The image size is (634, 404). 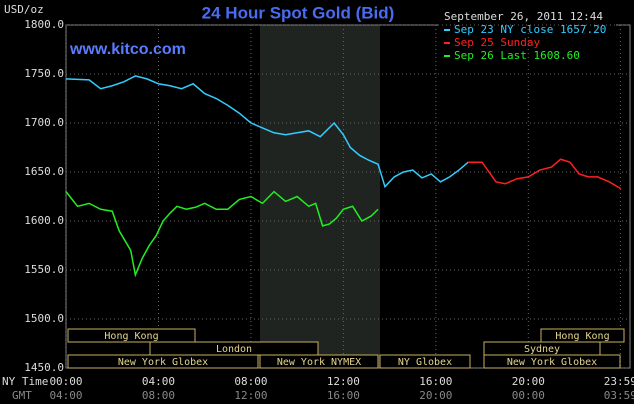 What do you see at coordinates (65, 381) in the screenshot?
I see `x-tick-label: 00:00` at bounding box center [65, 381].